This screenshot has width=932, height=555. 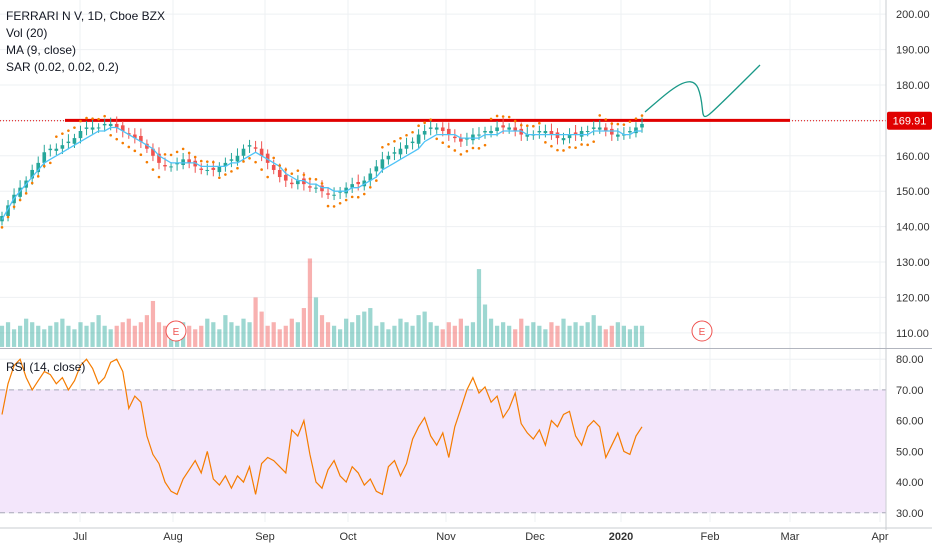 I want to click on price-tick-label: 190.00, so click(x=913, y=51).